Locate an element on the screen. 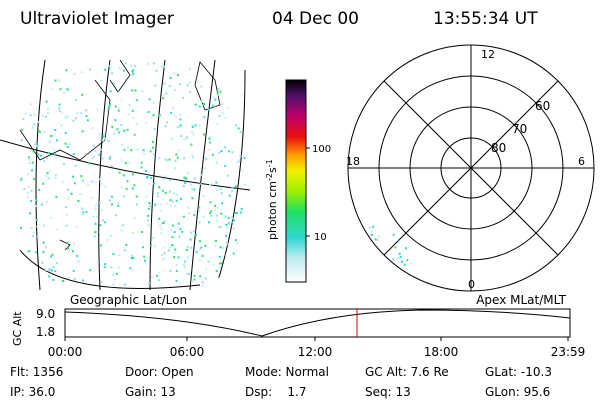 This screenshot has height=400, width=600. mlat-label: 70 is located at coordinates (519, 129).